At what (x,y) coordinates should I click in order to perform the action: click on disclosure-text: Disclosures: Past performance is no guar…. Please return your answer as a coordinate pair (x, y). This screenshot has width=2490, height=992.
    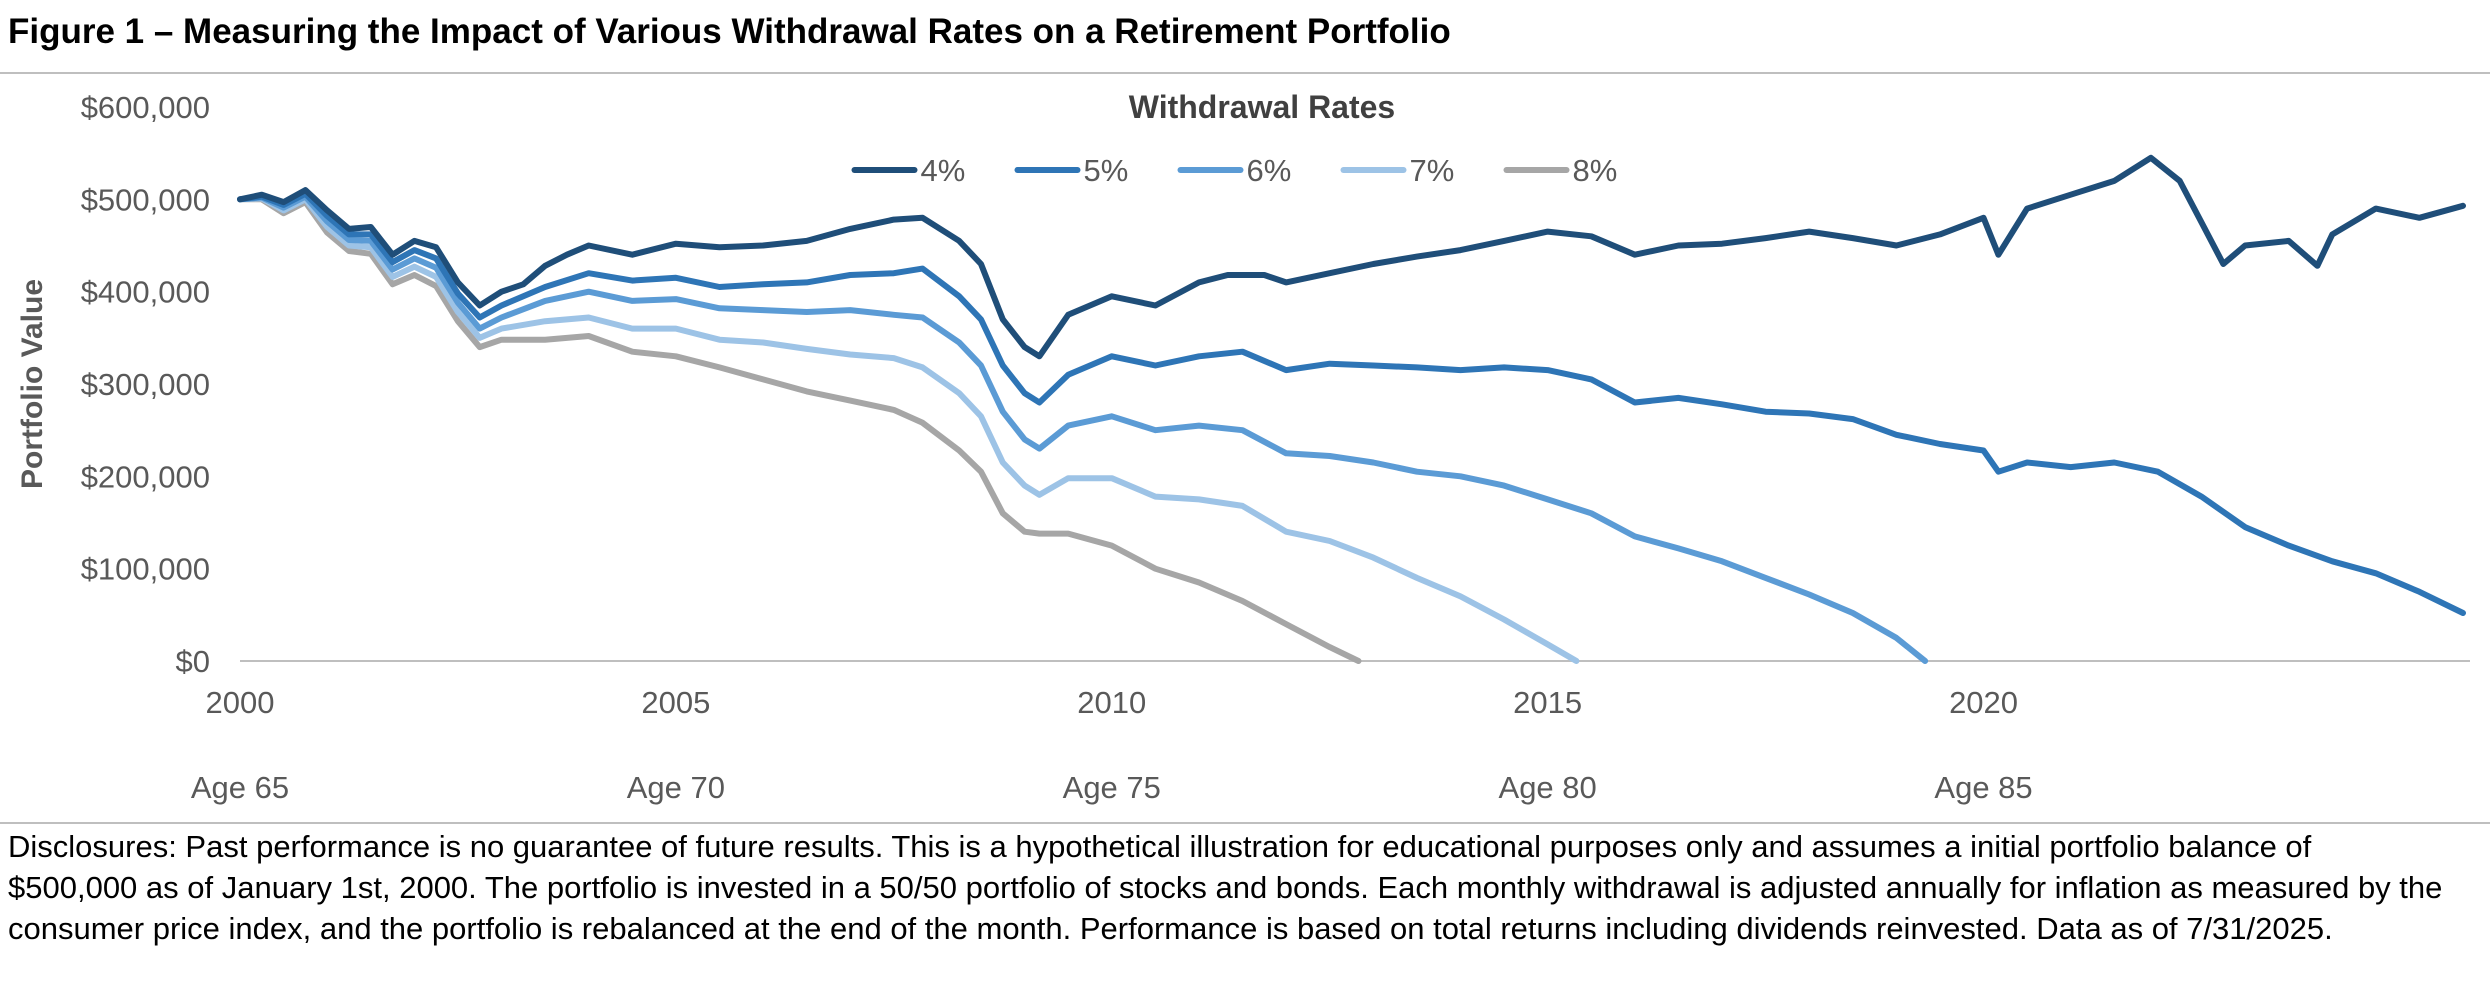
    Looking at the image, I should click on (1225, 887).